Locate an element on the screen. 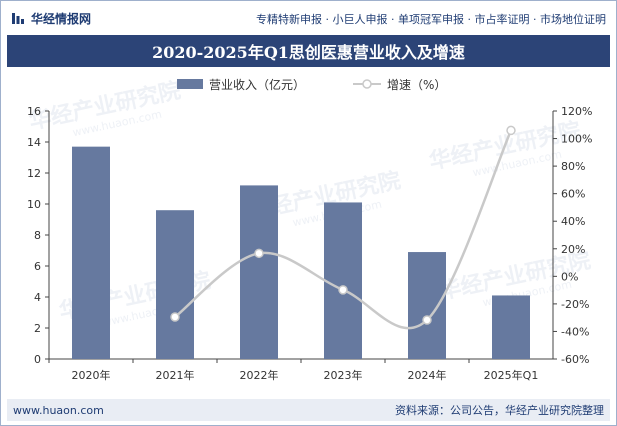 The height and width of the screenshot is (426, 617). legend-marker-growth is located at coordinates (367, 84).